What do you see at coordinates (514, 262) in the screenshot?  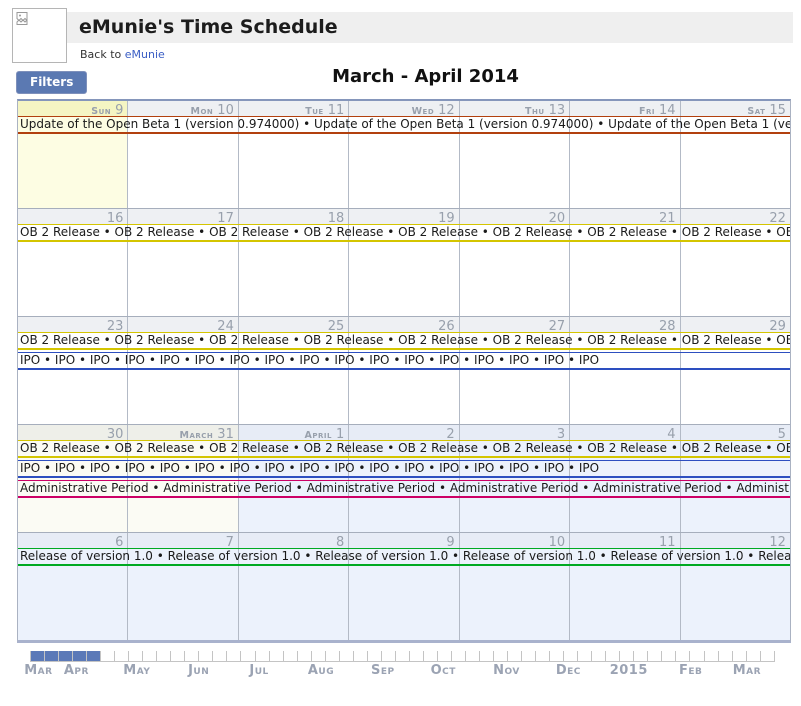 I see `day-cell: 20` at bounding box center [514, 262].